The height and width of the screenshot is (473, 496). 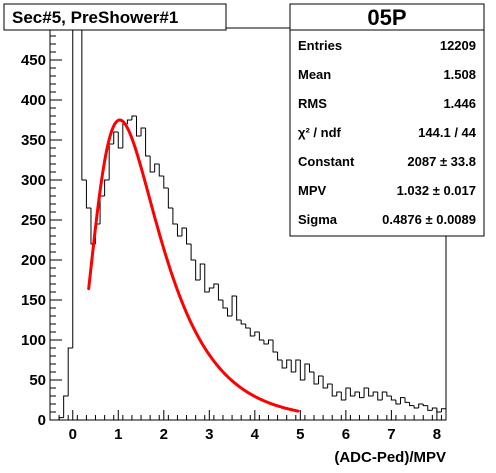 What do you see at coordinates (314, 74) in the screenshot?
I see `stat-label-1: Mean` at bounding box center [314, 74].